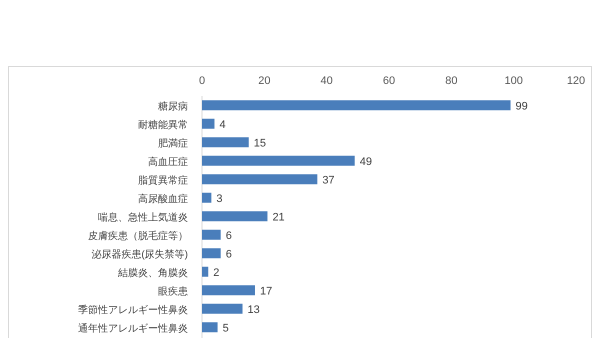 This screenshot has width=600, height=338. I want to click on data-label: 99, so click(522, 106).